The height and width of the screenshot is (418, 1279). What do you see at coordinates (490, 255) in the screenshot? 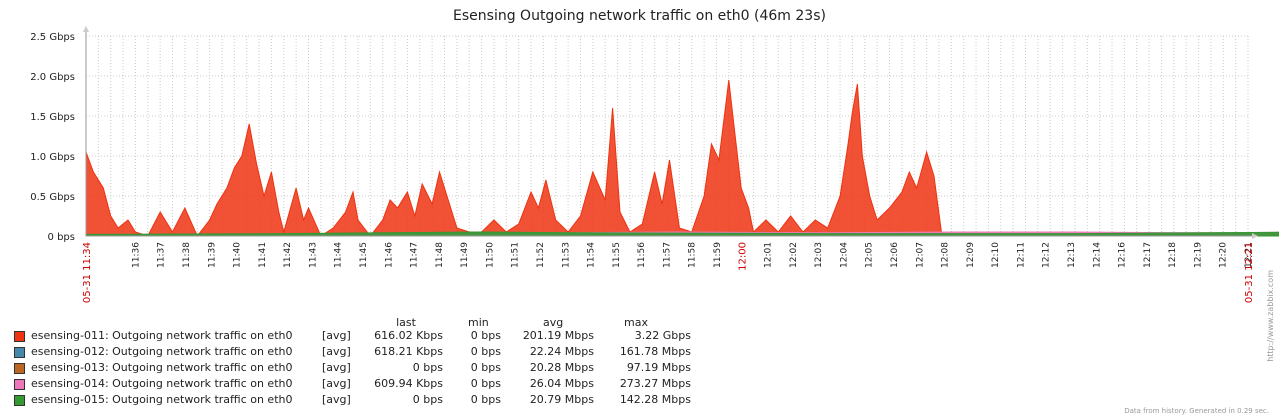
I see `x-tick-label: 11:50` at bounding box center [490, 255].